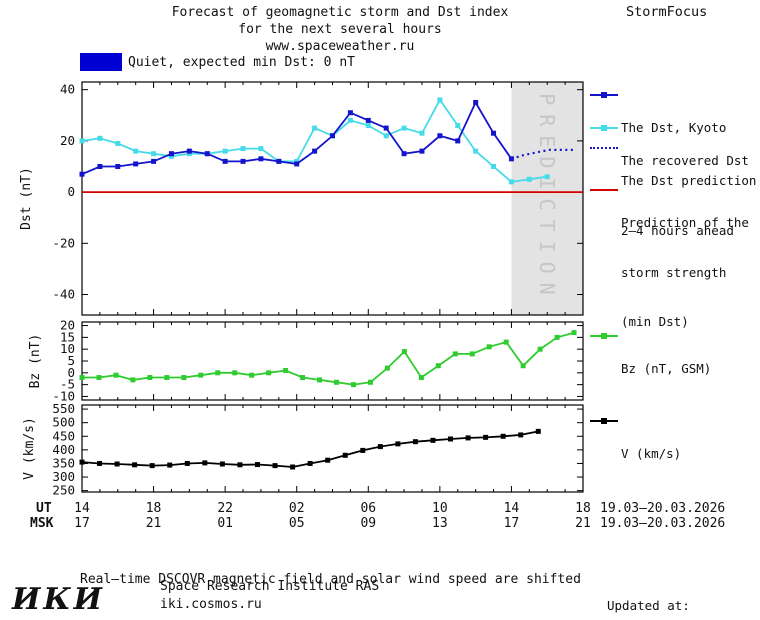 The width and height of the screenshot is (760, 620). What do you see at coordinates (225, 523) in the screenshot?
I see `svg-text: 01` at bounding box center [225, 523].